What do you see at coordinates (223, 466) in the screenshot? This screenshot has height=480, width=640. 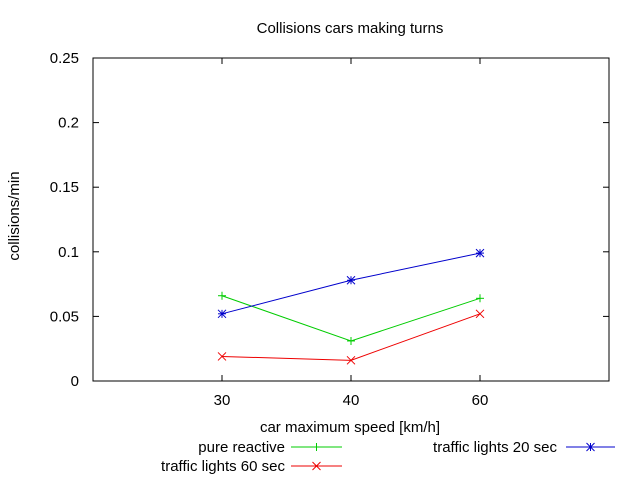 I see `legend-label: traffic lights 60 sec` at bounding box center [223, 466].